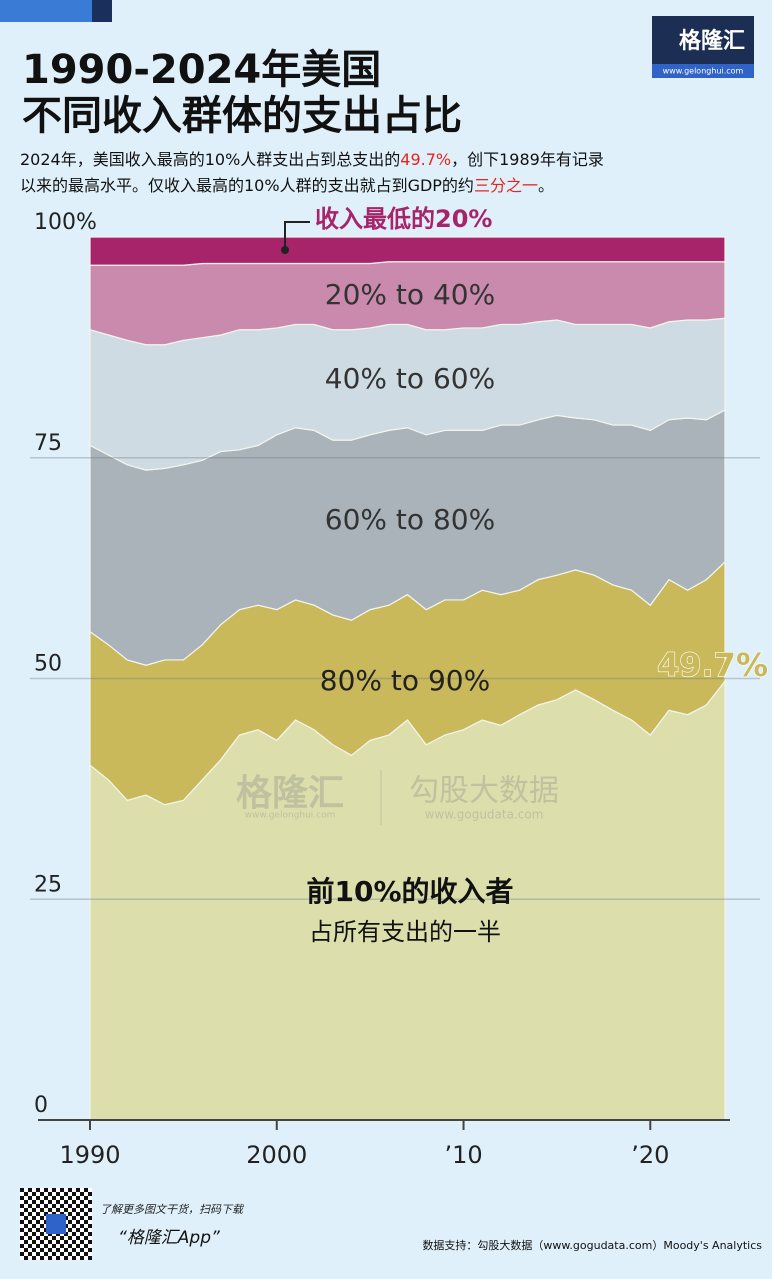  I want to click on logo-url: www.gelonghui.com, so click(703, 71).